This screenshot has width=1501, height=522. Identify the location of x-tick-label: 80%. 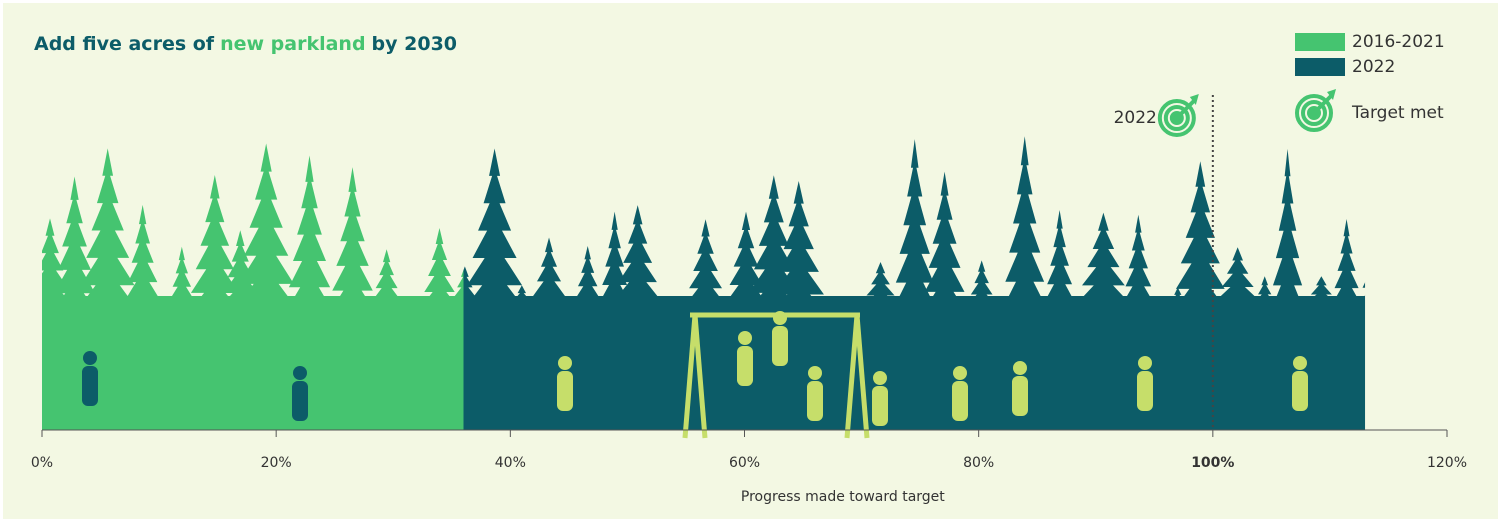
(978, 463).